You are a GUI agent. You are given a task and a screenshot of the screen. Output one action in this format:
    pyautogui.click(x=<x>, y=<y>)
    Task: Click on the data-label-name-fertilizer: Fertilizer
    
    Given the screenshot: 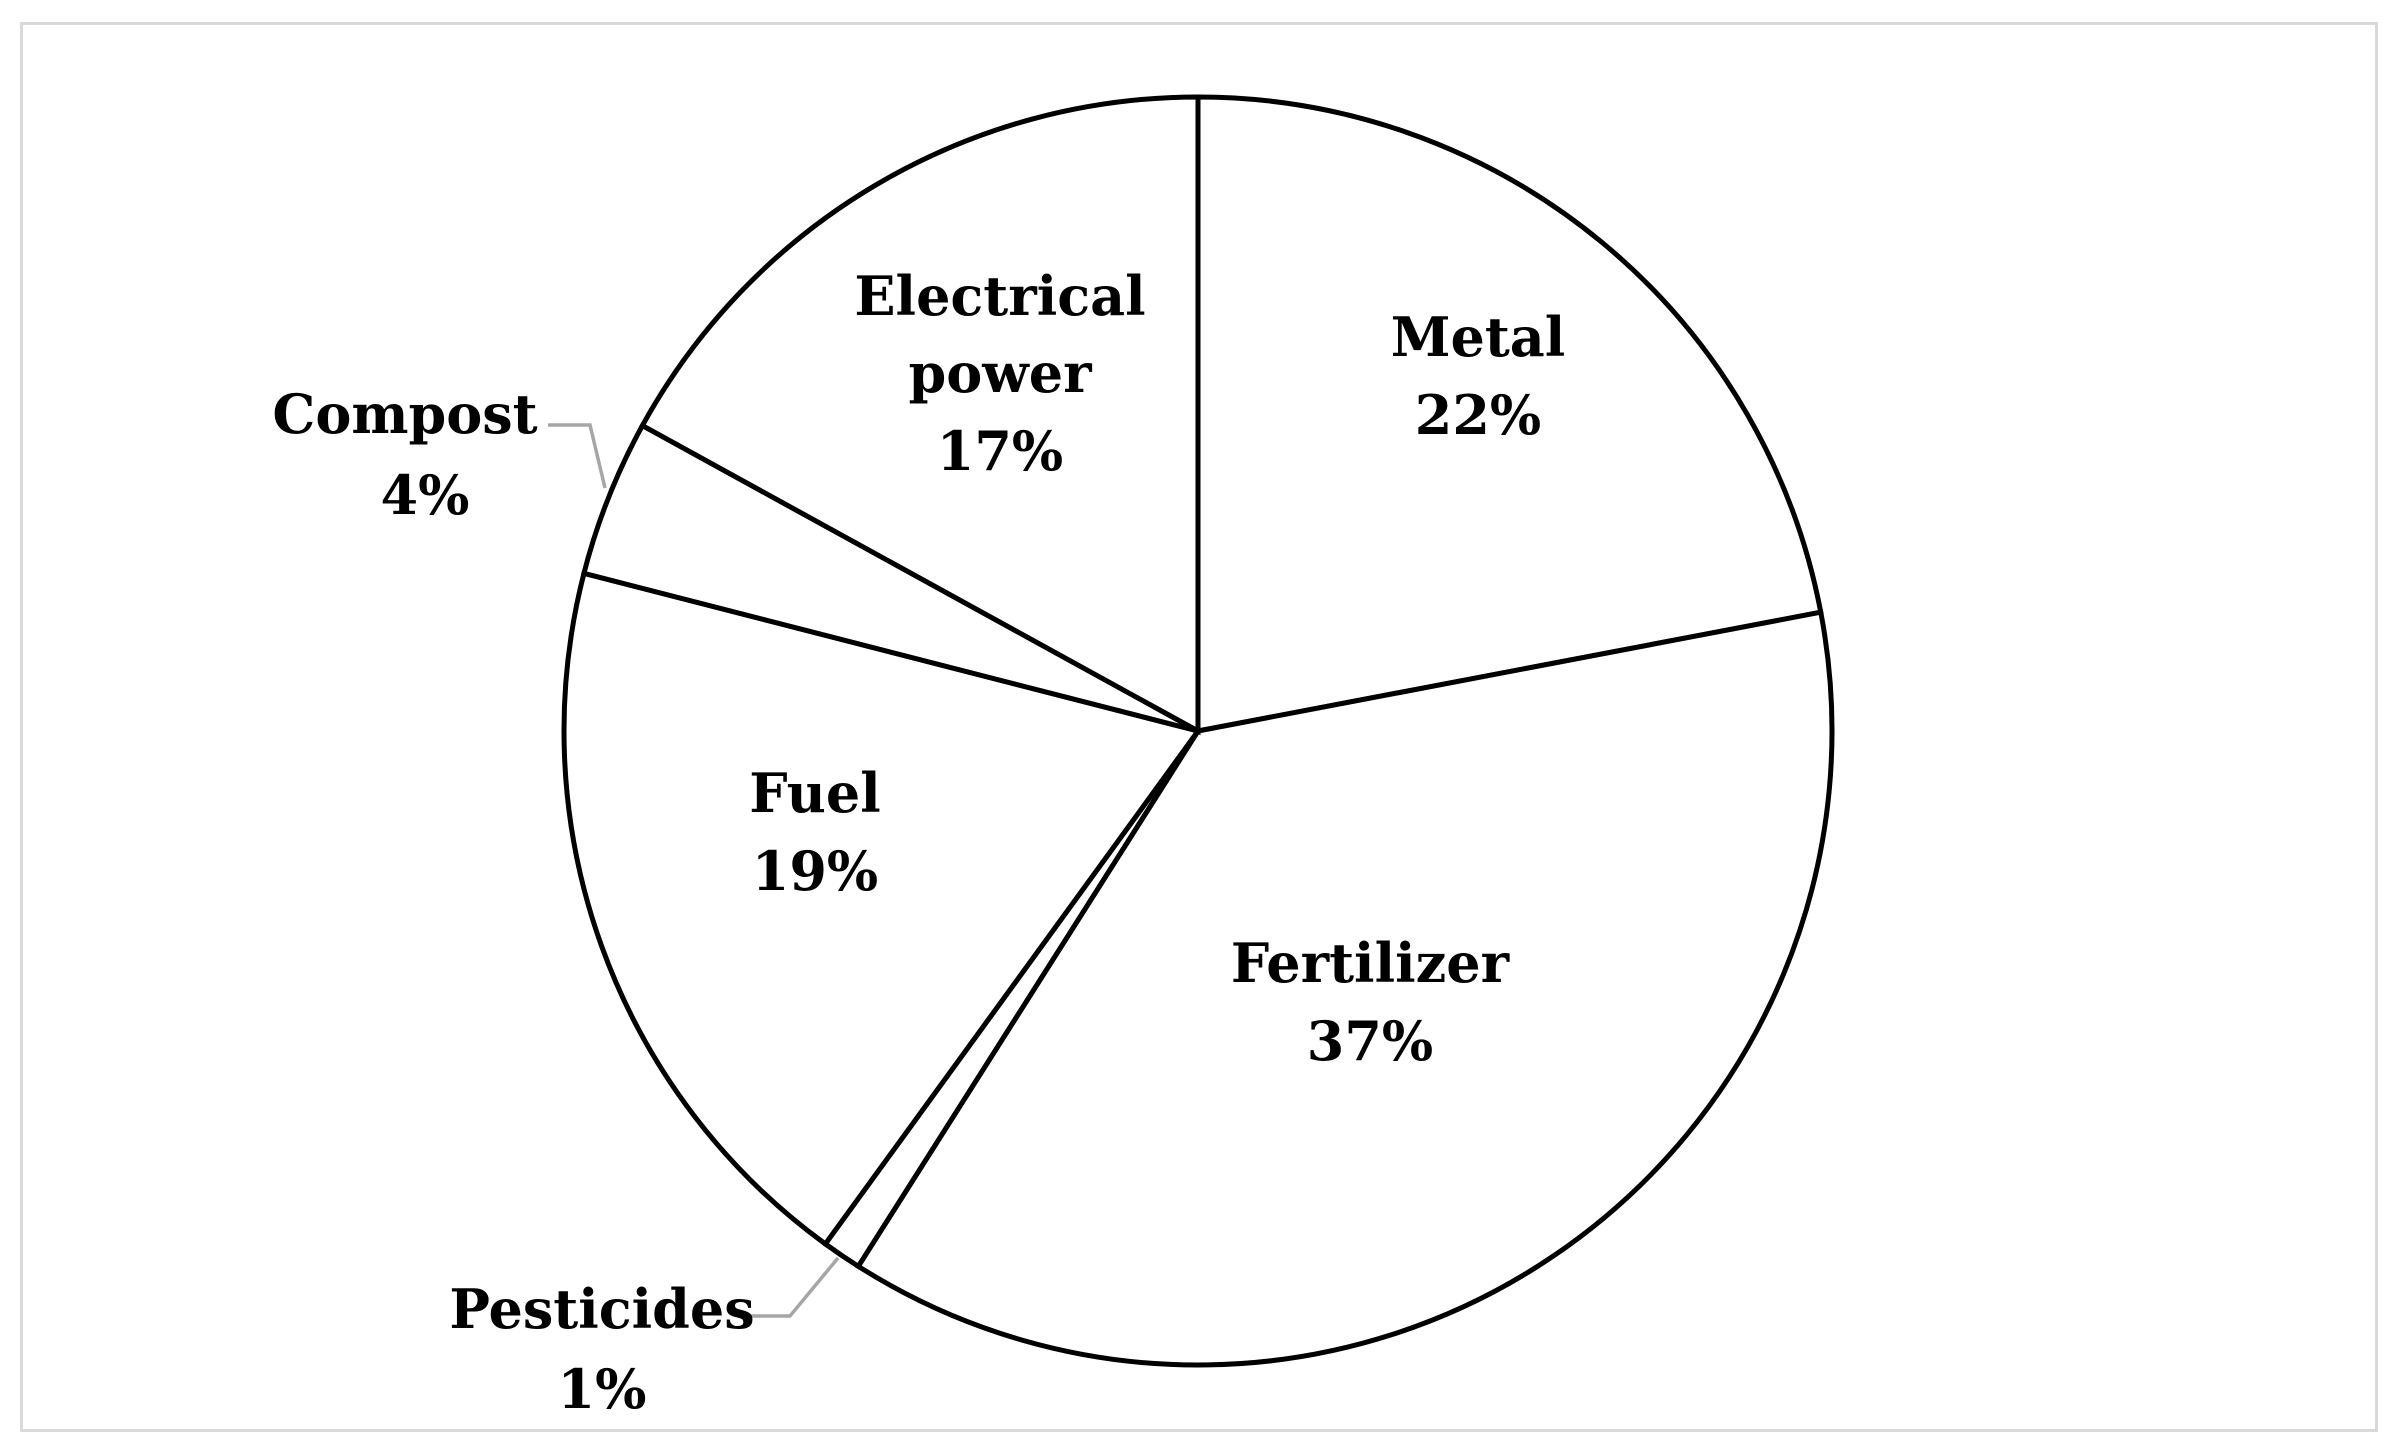 What is the action you would take?
    pyautogui.click(x=1370, y=963)
    